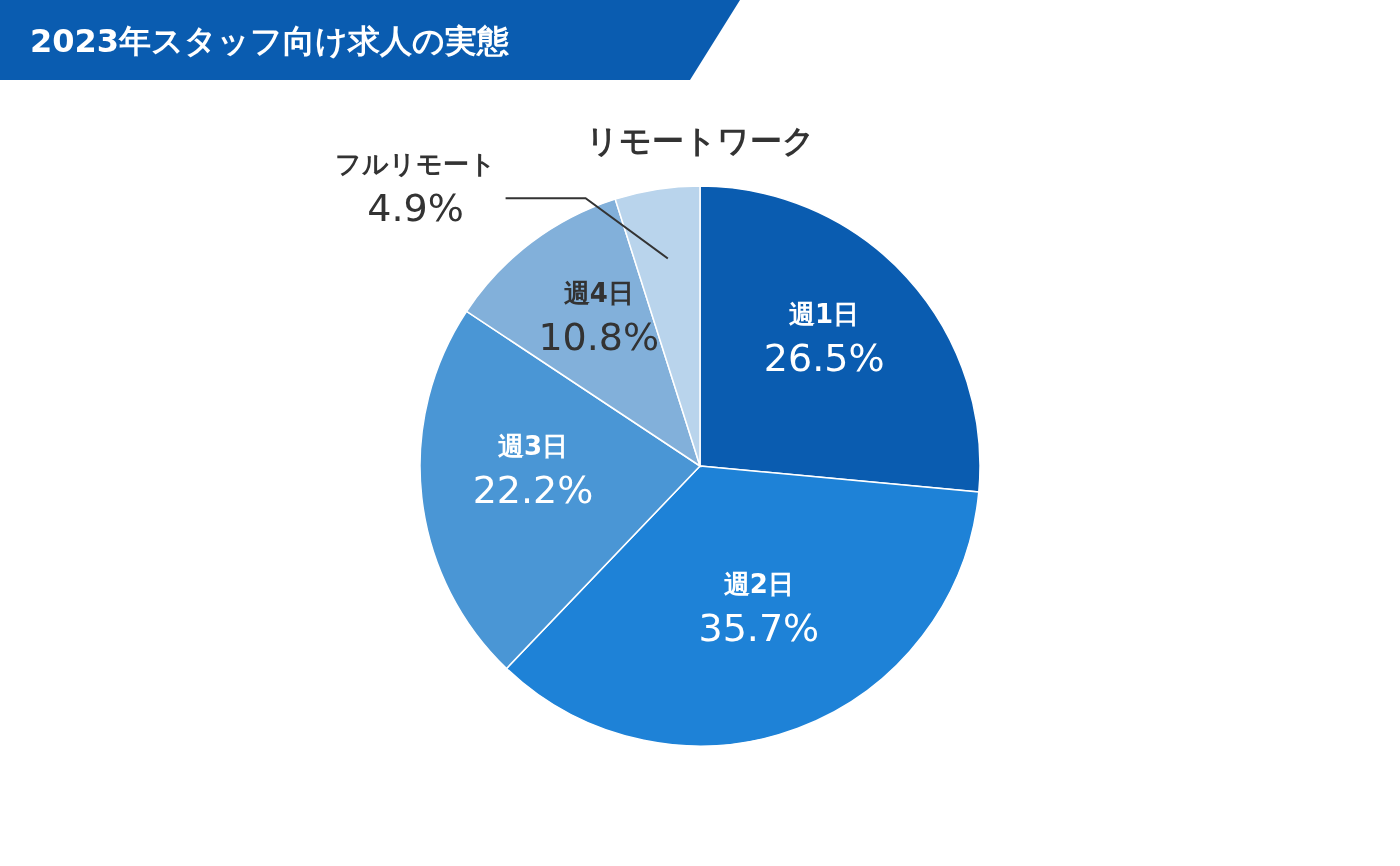 The image size is (1400, 866). Describe the element at coordinates (533, 445) in the screenshot. I see `slice-label: 週3日` at that location.